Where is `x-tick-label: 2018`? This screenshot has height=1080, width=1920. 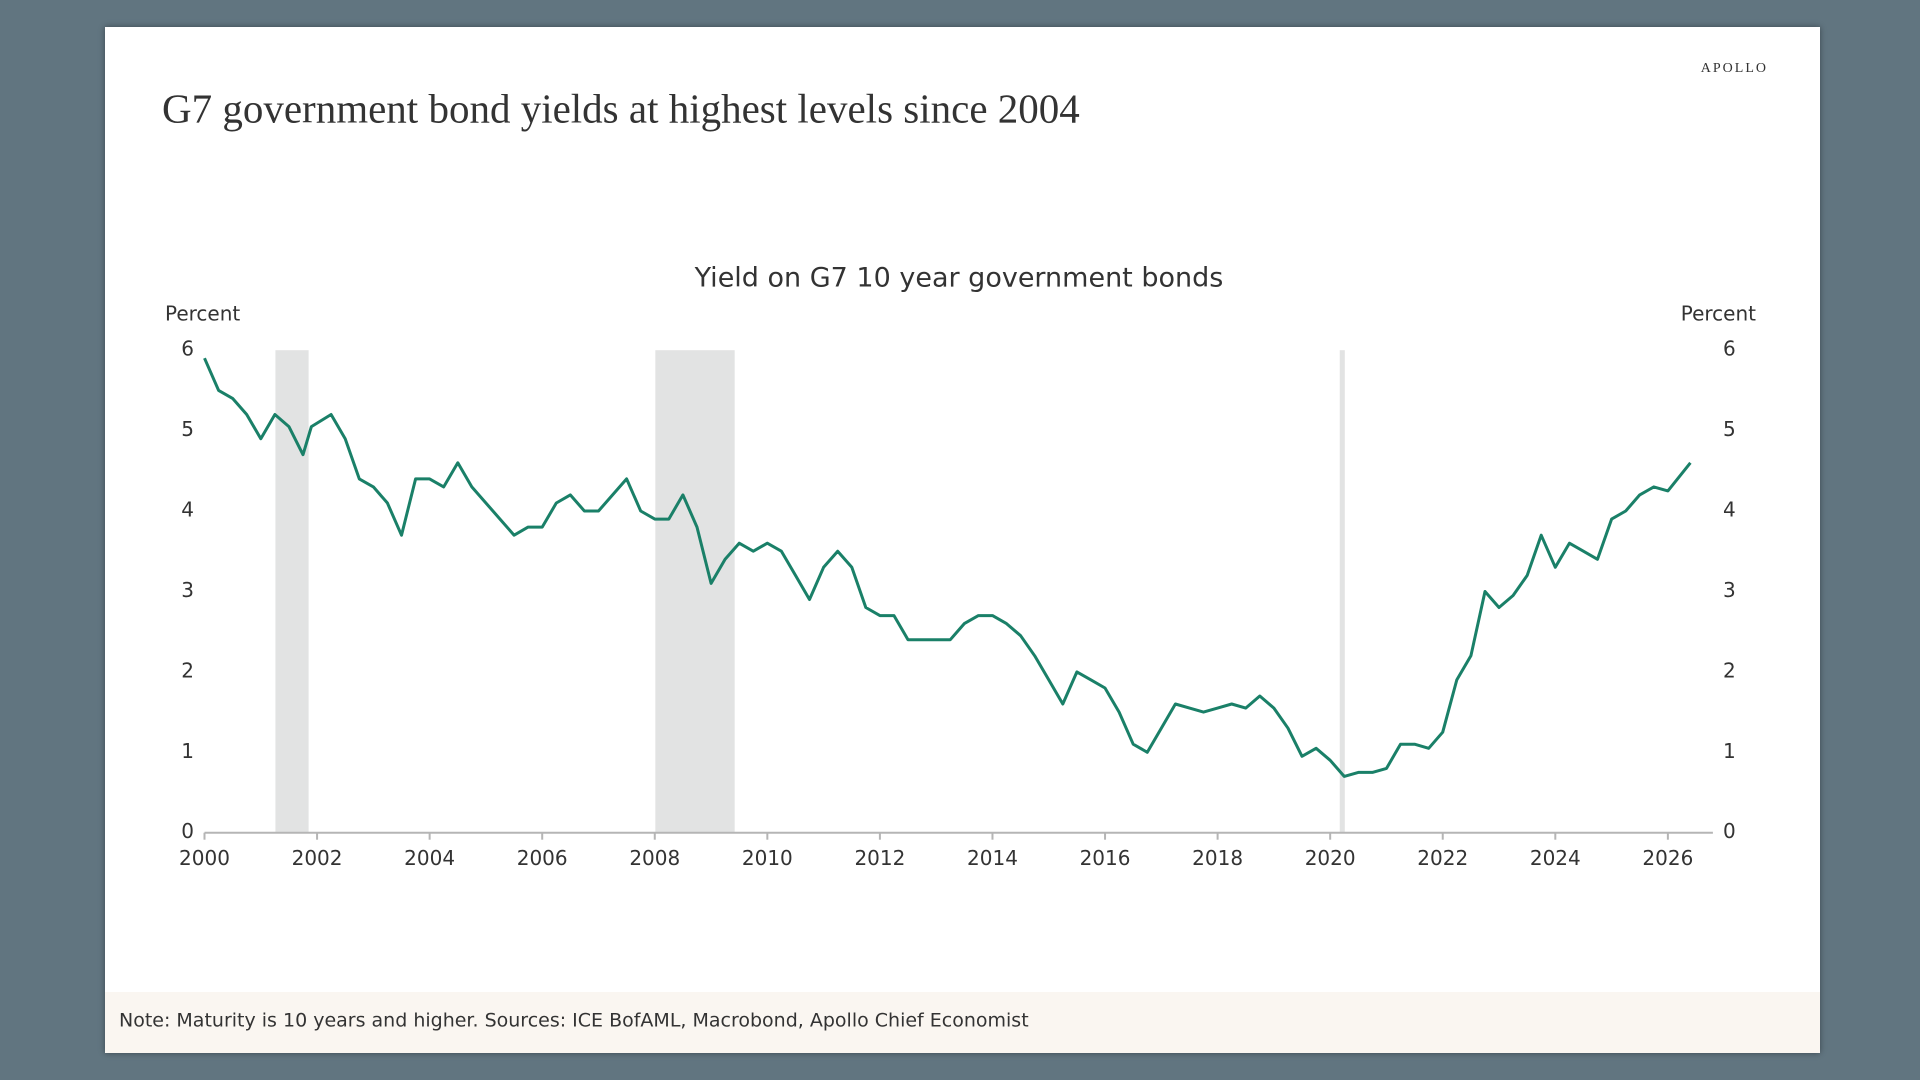 x-tick-label: 2018 is located at coordinates (1217, 858).